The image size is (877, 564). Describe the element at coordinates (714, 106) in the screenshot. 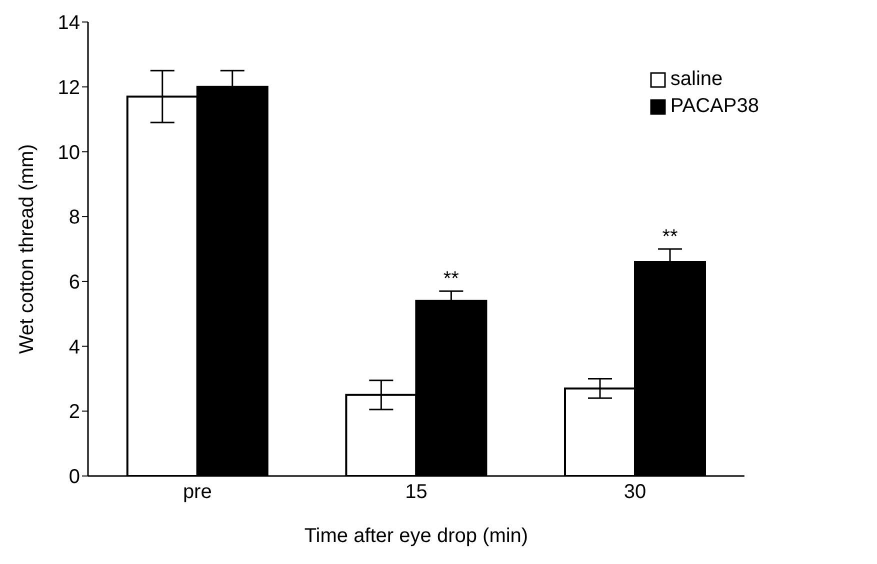

I see `legend-label: PACAP38` at that location.